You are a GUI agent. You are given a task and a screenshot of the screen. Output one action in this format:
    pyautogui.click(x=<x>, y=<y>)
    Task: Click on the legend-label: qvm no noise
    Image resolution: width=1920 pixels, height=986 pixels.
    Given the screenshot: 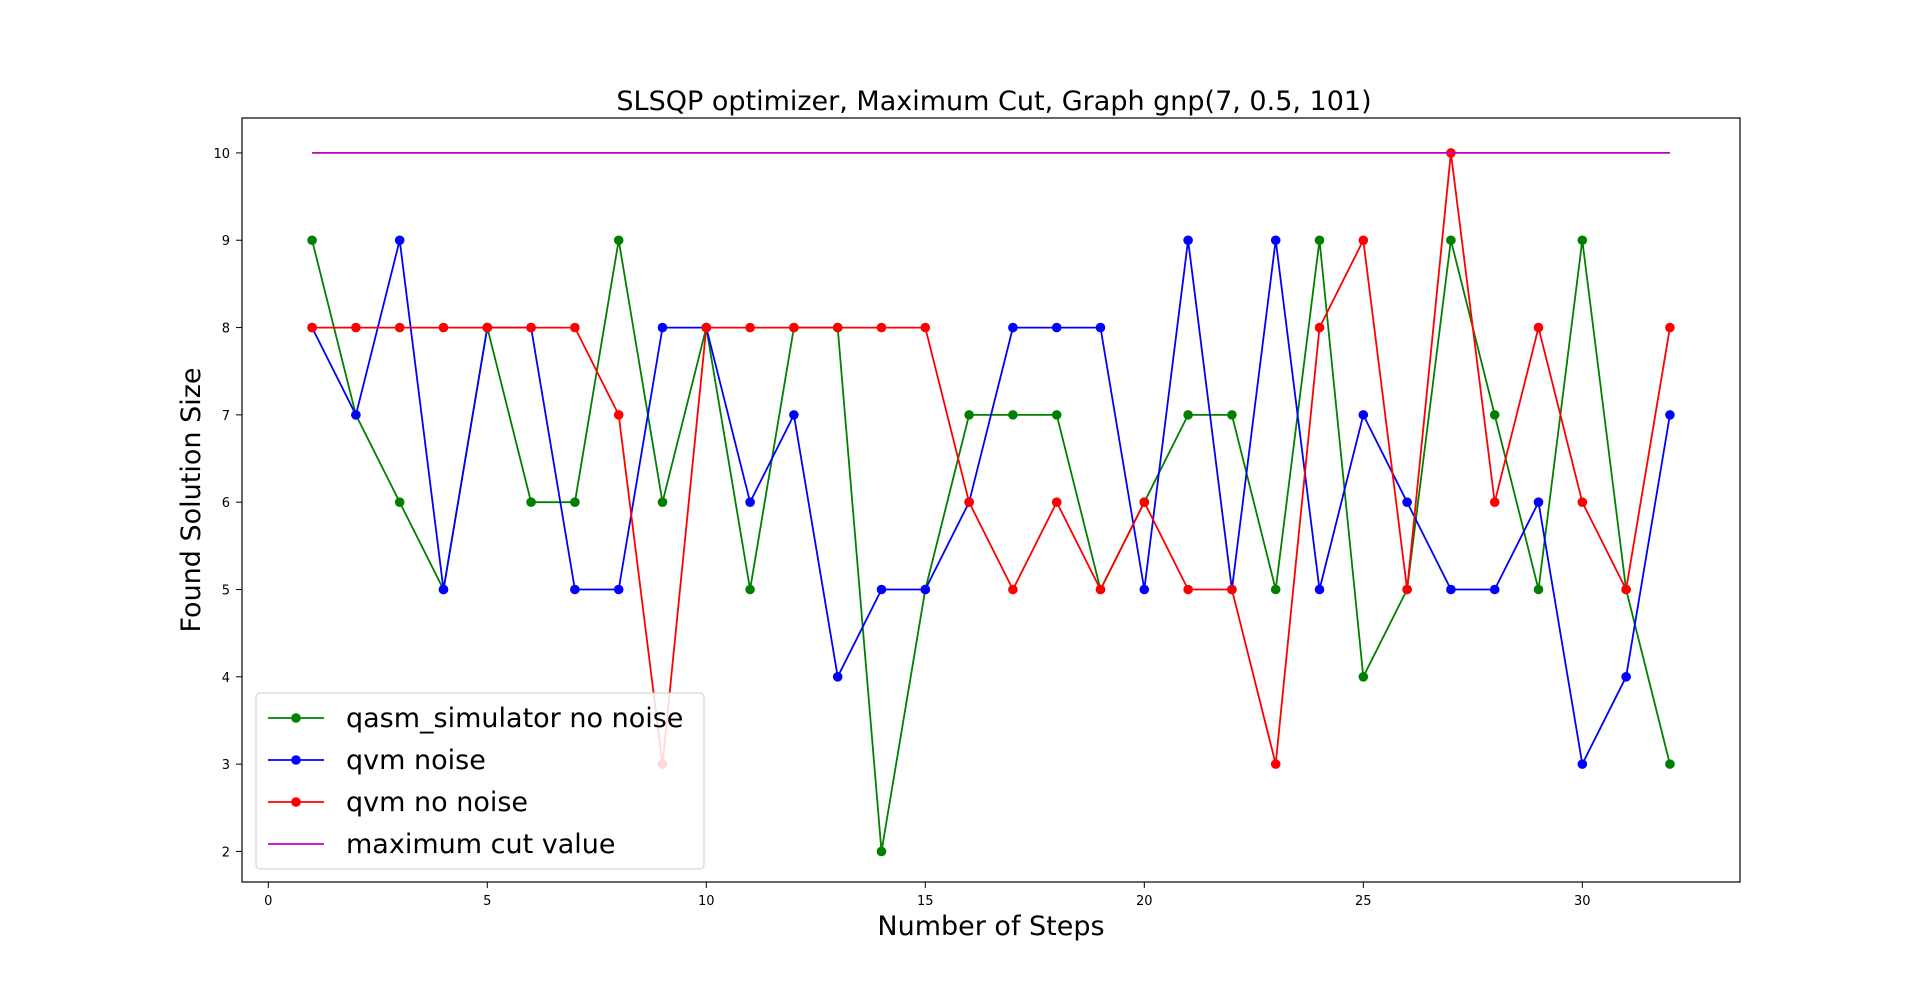 What is the action you would take?
    pyautogui.click(x=437, y=802)
    